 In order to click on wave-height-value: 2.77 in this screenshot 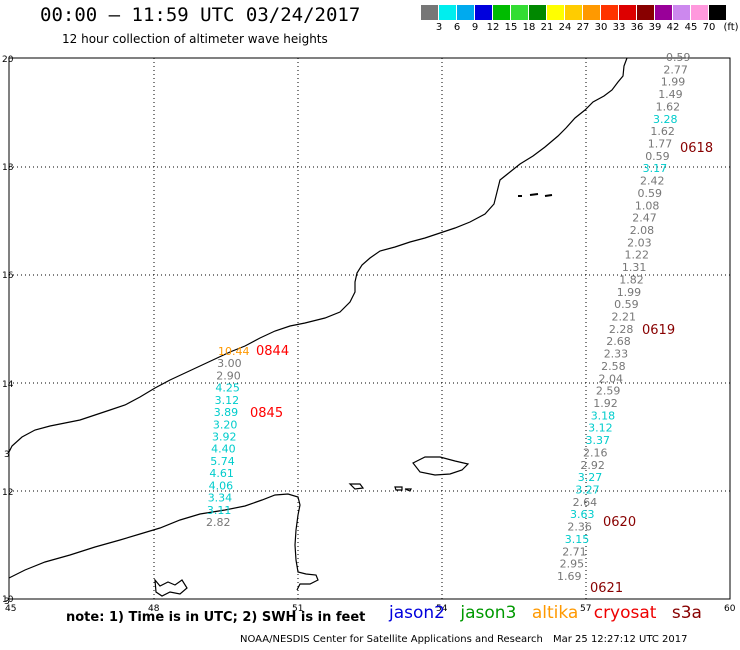, I will do `click(675, 69)`.